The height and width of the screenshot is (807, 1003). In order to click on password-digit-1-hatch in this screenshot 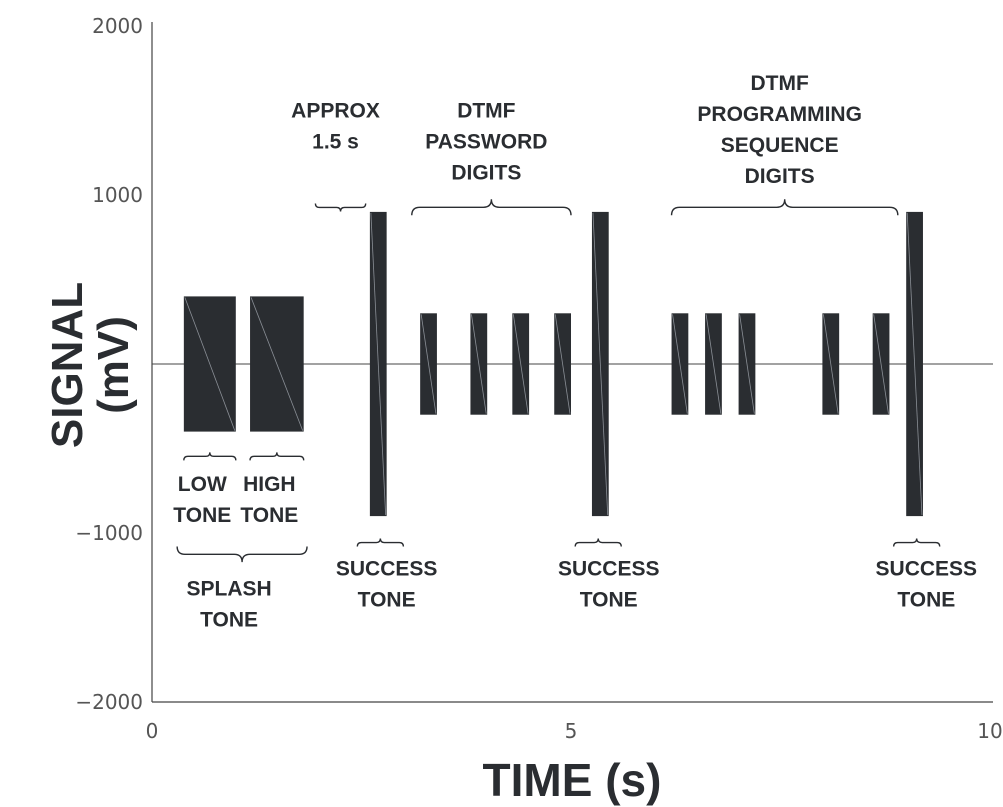, I will do `click(428, 364)`.